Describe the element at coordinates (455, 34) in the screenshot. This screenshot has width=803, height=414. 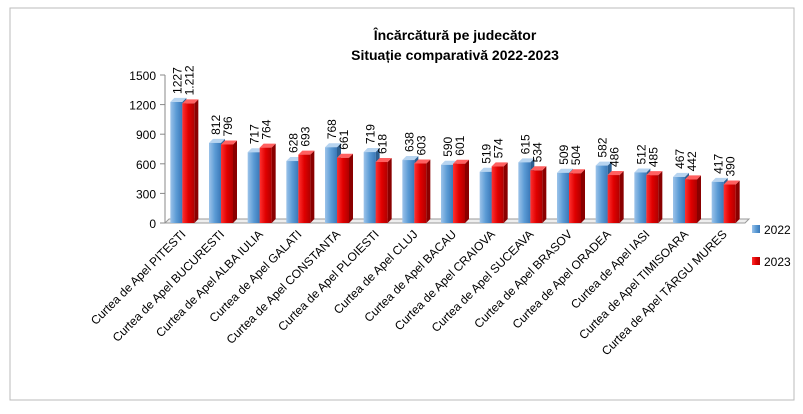
I see `chart-title: Încărcătură pe judecător` at that location.